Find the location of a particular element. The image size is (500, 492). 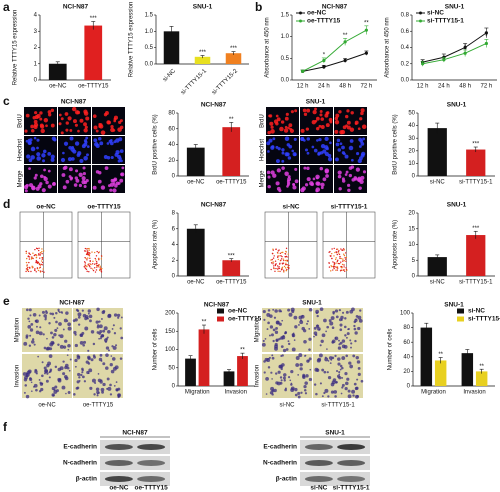

legend-swatch is located at coordinates (300, 13).